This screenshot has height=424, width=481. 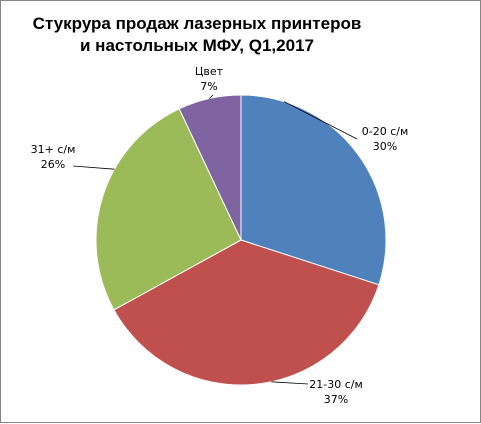 I want to click on slice-category-label: 0-20 с/м, so click(x=385, y=131).